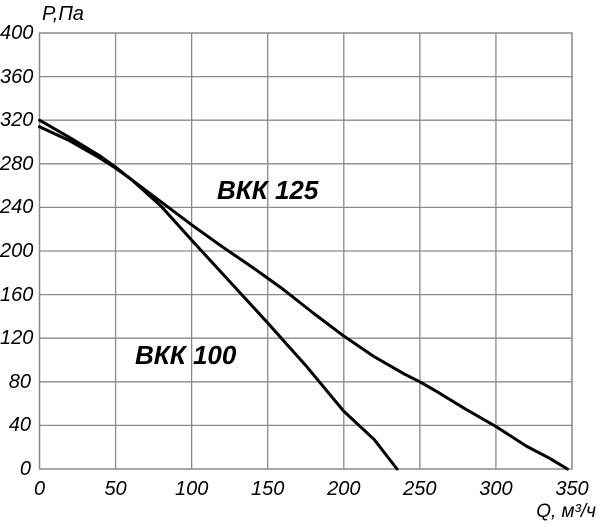 This screenshot has height=529, width=600. Describe the element at coordinates (19, 425) in the screenshot. I see `y-tick-label: 40` at that location.